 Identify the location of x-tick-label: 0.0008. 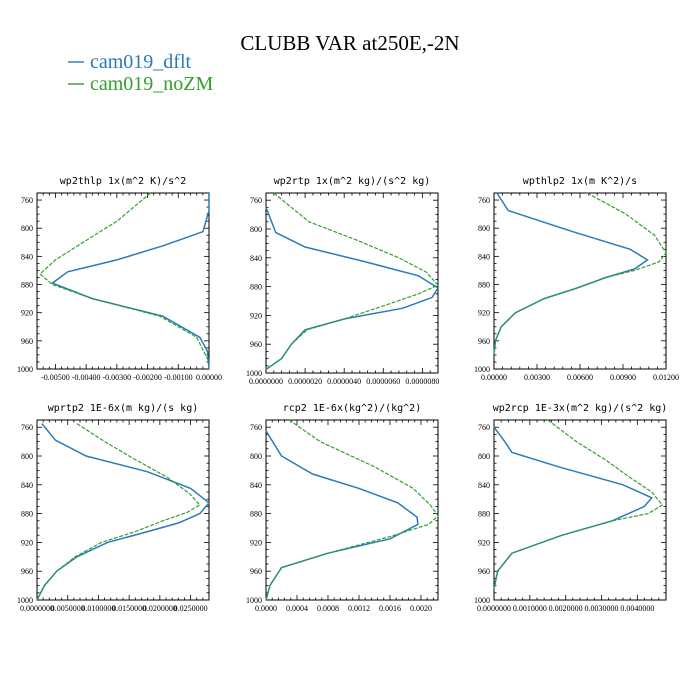
(328, 608).